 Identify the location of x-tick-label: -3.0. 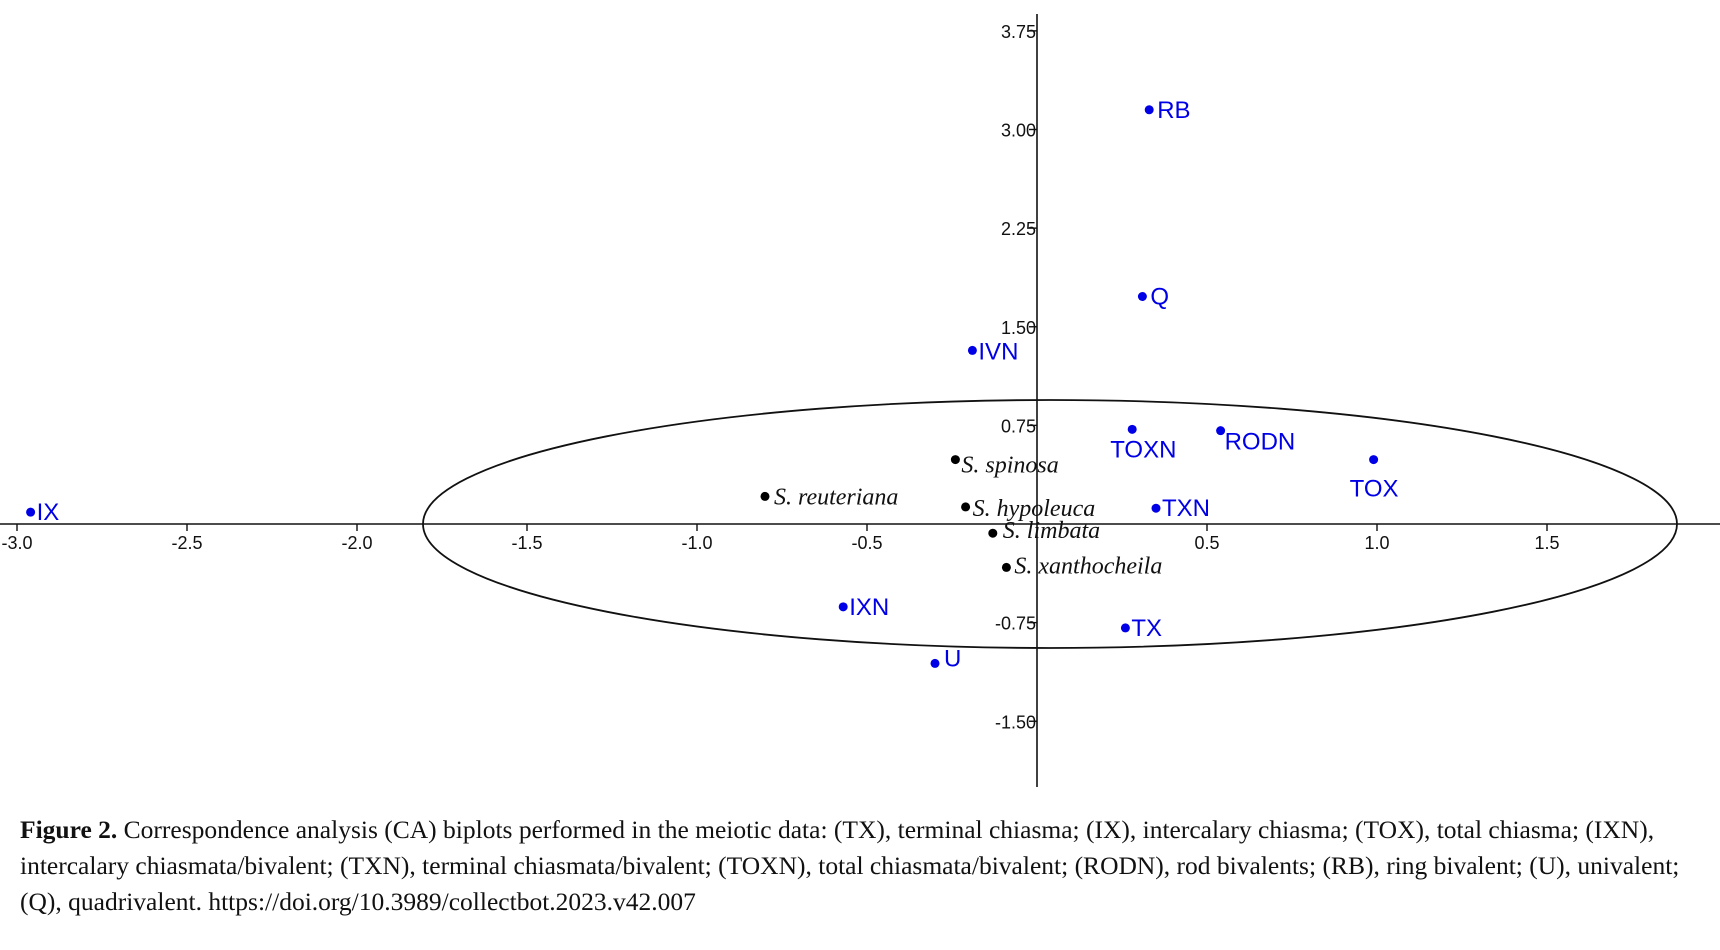
(16, 543).